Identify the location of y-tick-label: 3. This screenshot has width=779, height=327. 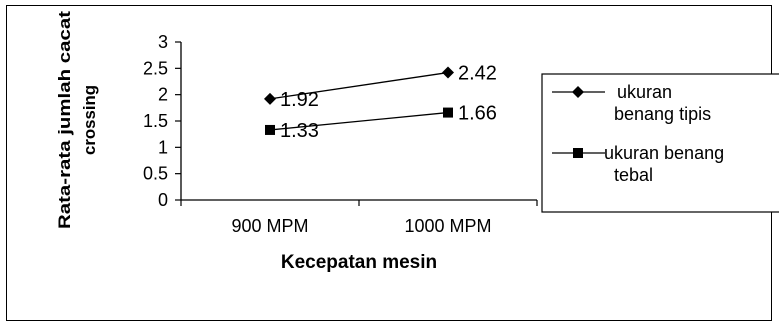
(163, 42).